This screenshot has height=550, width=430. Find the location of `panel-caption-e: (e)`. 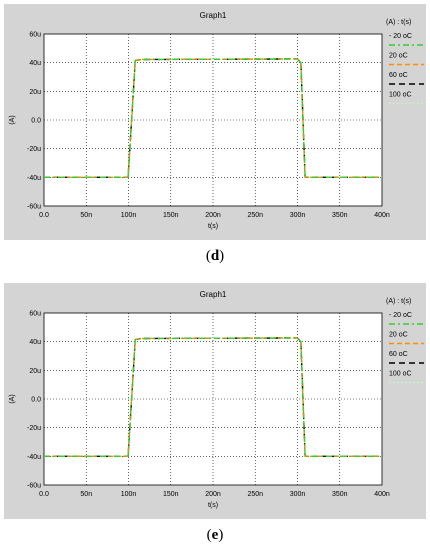

panel-caption-e: (e) is located at coordinates (215, 535).